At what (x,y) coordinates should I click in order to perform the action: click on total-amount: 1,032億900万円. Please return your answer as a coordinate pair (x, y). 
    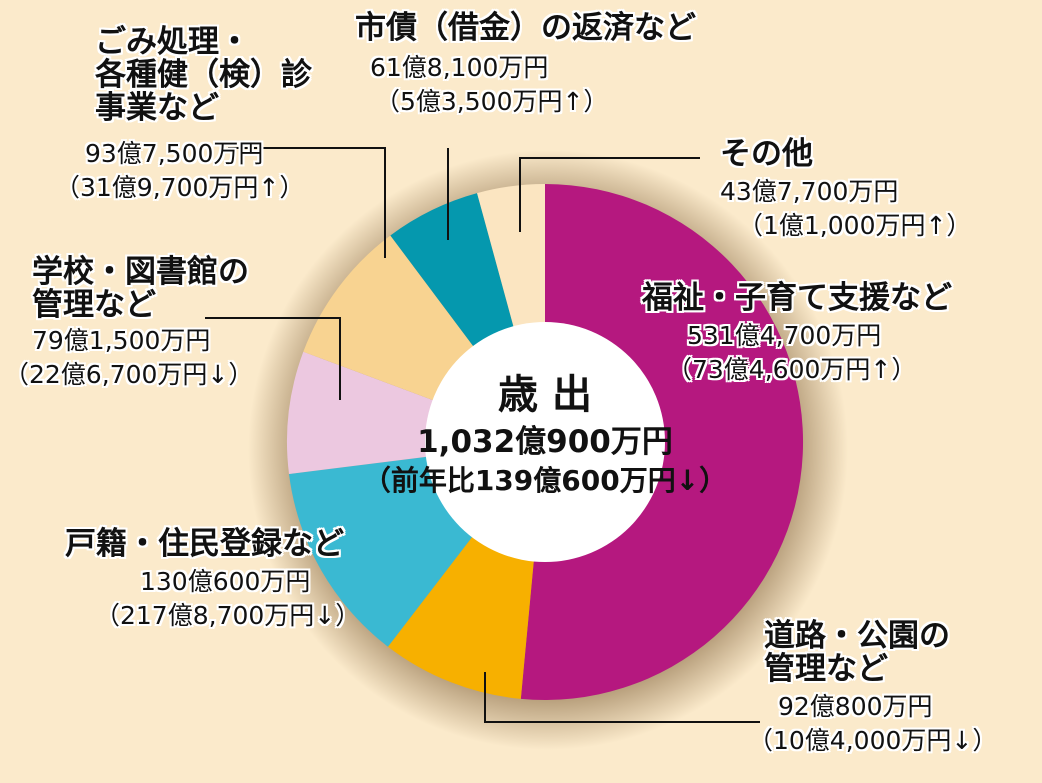
    Looking at the image, I should click on (545, 442).